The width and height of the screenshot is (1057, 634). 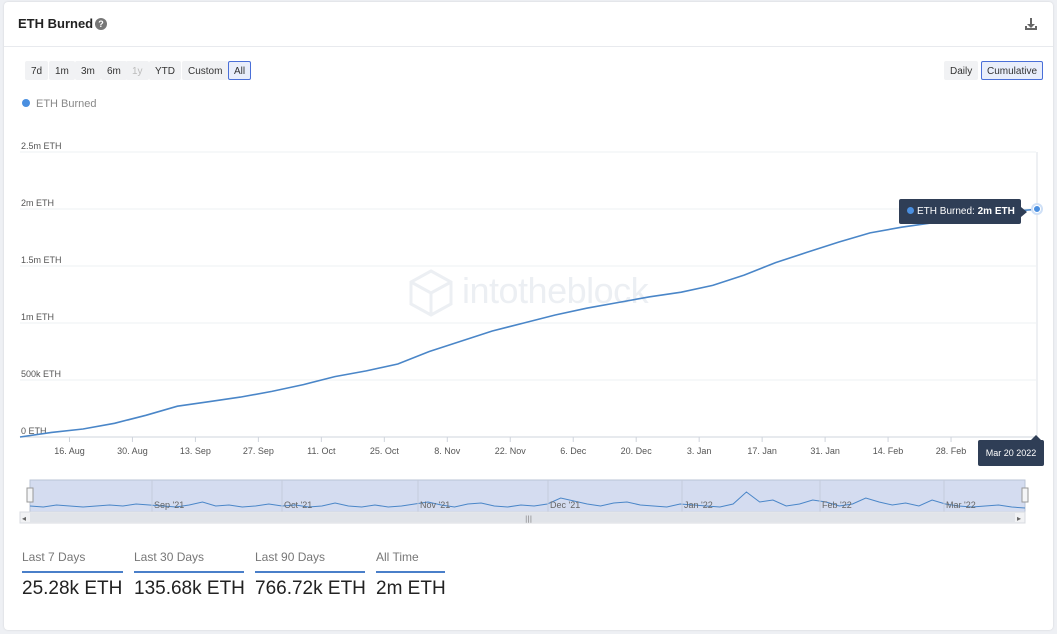 What do you see at coordinates (169, 505) in the screenshot?
I see `navigator-label: Sep '21` at bounding box center [169, 505].